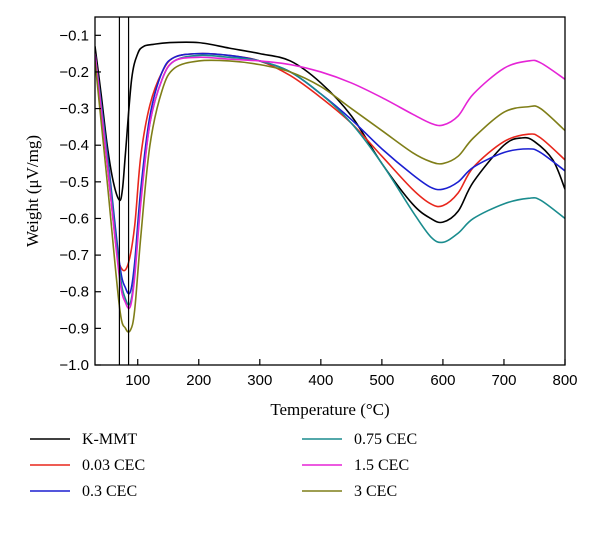  I want to click on legend-item-4: 0.75 CEC, so click(359, 439).